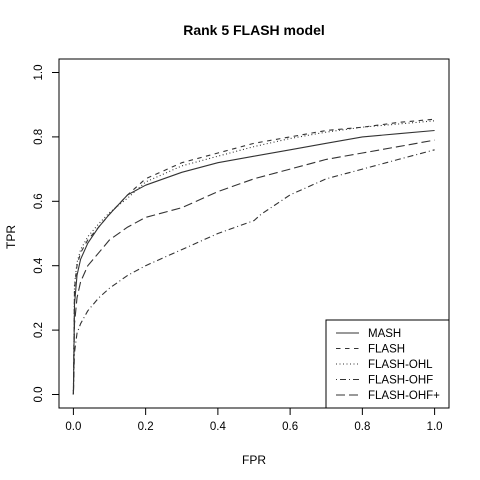 The width and height of the screenshot is (480, 480). What do you see at coordinates (39, 201) in the screenshot?
I see `y-tick-label: 0.6` at bounding box center [39, 201].